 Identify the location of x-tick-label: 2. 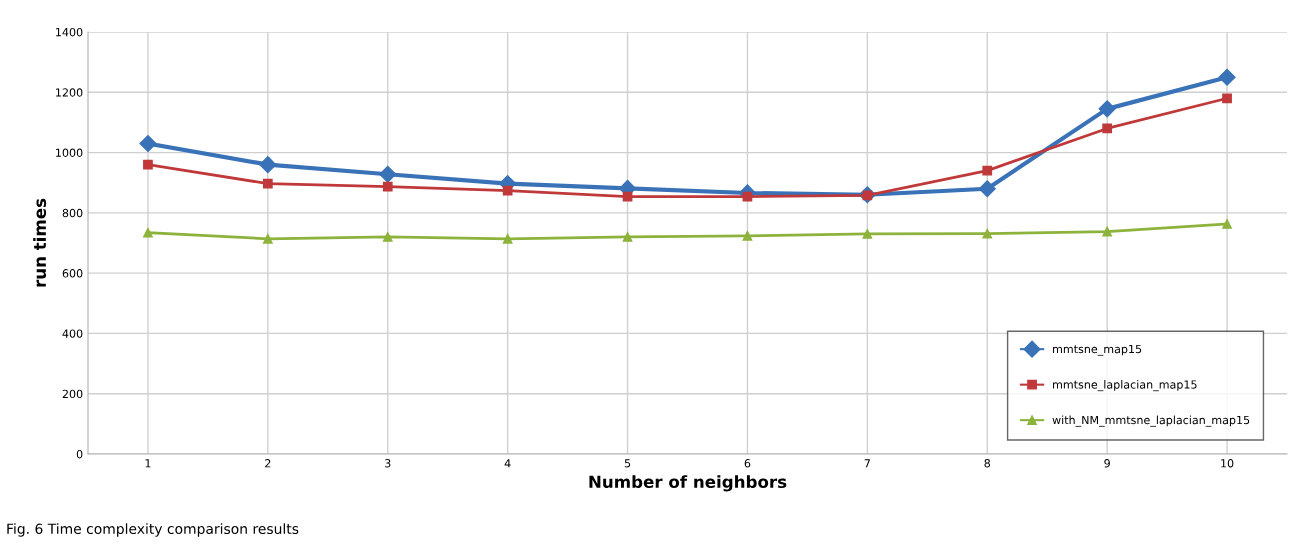
(268, 463).